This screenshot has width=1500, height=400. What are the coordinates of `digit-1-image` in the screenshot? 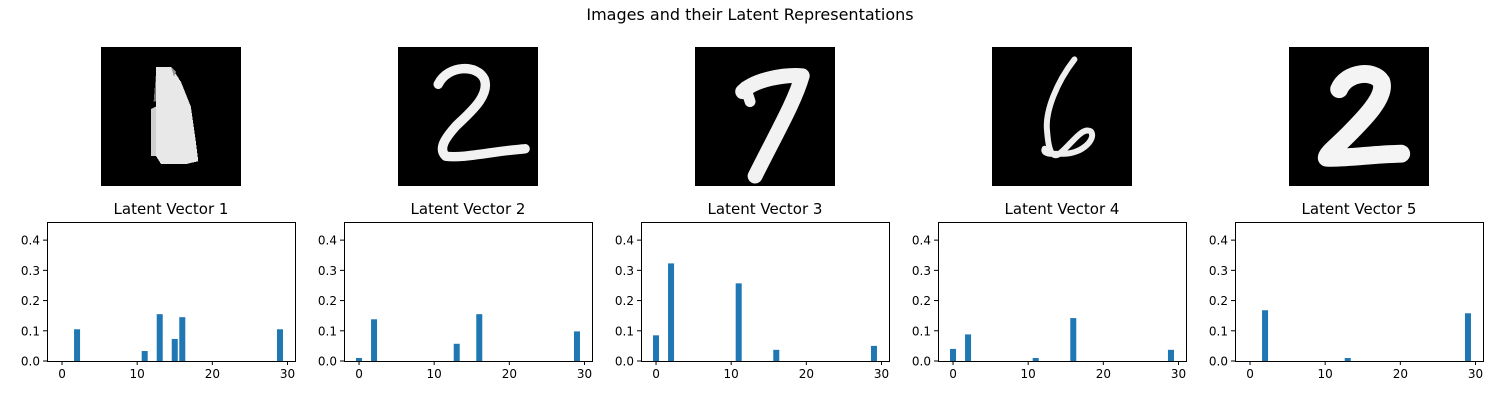 It's located at (171, 116).